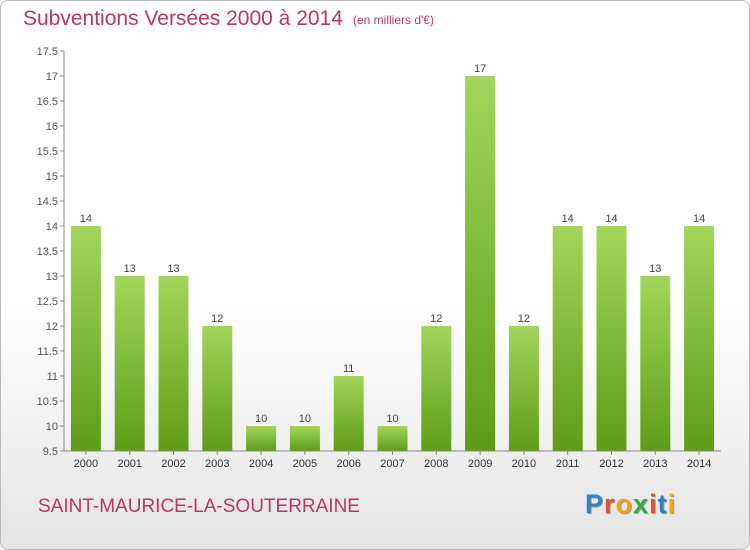  Describe the element at coordinates (261, 438) in the screenshot. I see `bar-2004` at that location.